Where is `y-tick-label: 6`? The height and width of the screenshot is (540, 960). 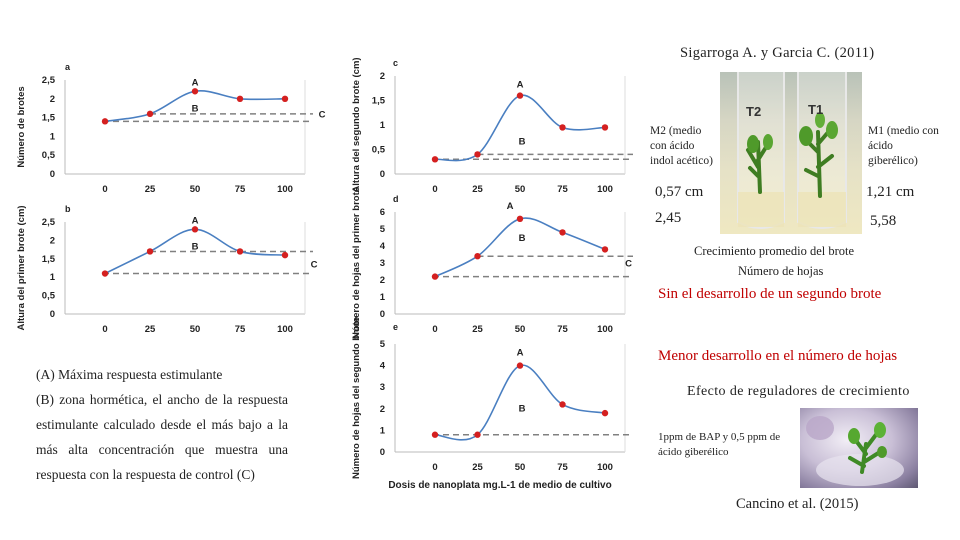
y-tick-label: 6 is located at coordinates (382, 212).